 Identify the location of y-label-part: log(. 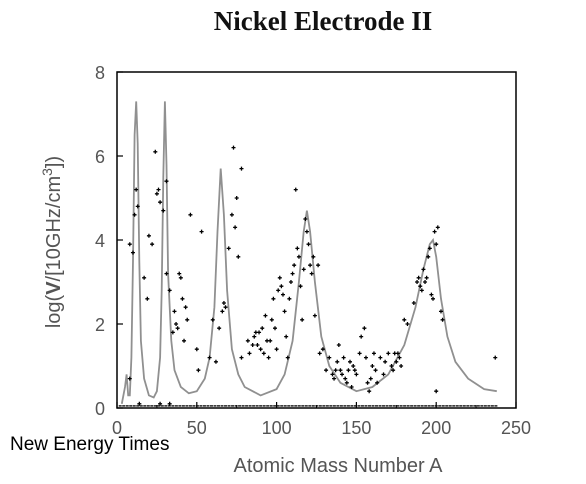
(54, 311).